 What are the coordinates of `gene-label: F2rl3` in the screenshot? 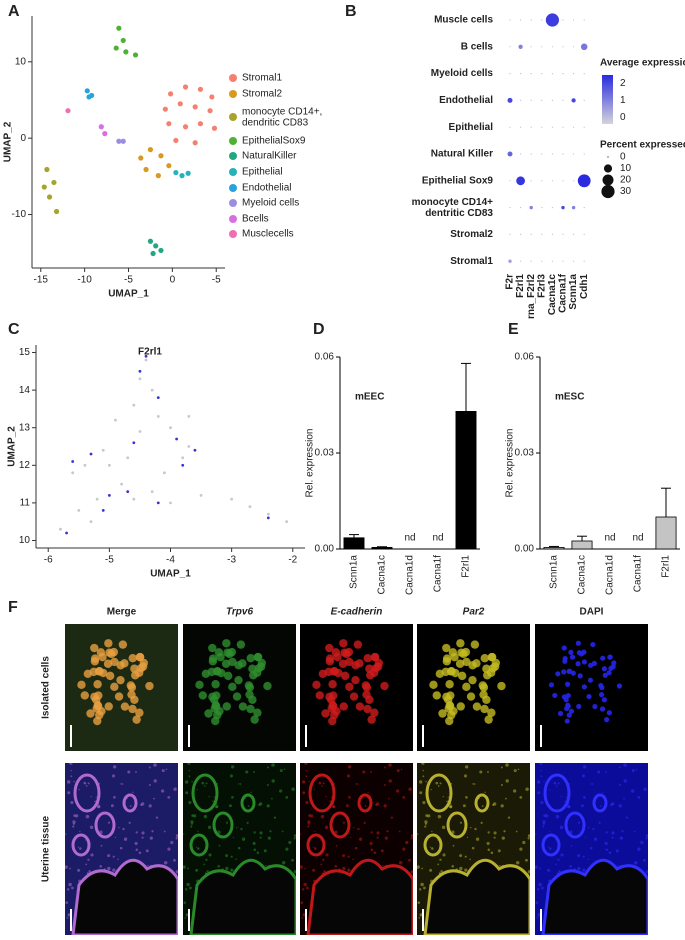 It's located at (541, 286).